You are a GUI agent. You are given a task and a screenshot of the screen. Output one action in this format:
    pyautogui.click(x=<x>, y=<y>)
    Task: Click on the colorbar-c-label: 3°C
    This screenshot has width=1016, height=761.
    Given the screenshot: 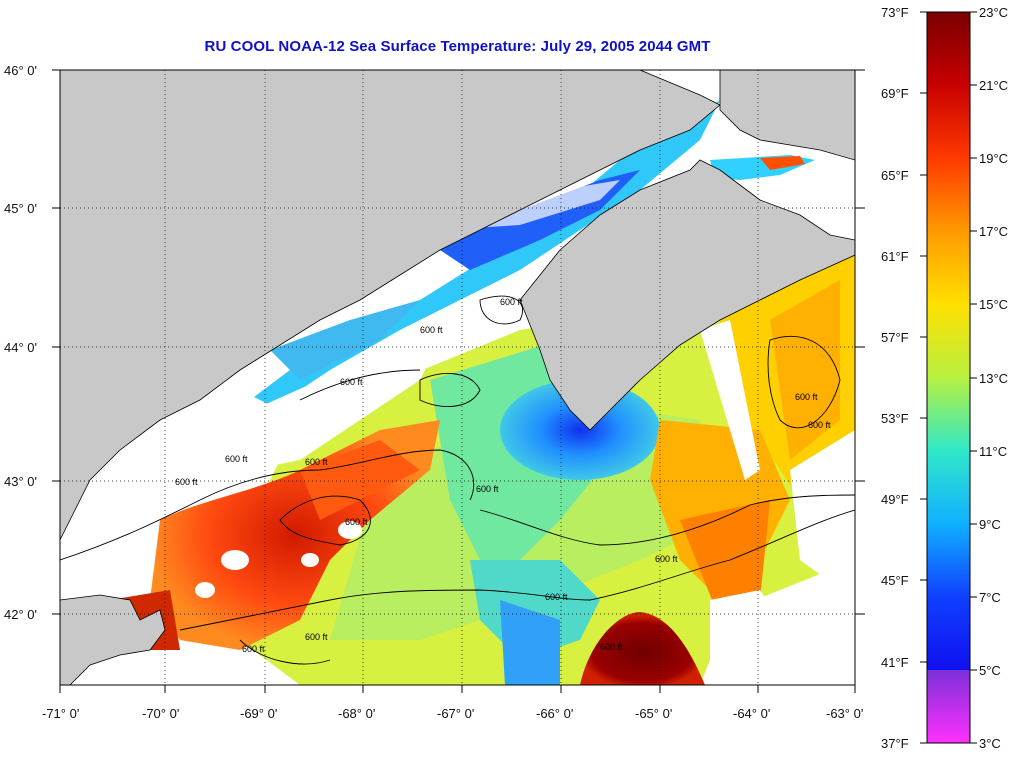 What is the action you would take?
    pyautogui.click(x=990, y=743)
    